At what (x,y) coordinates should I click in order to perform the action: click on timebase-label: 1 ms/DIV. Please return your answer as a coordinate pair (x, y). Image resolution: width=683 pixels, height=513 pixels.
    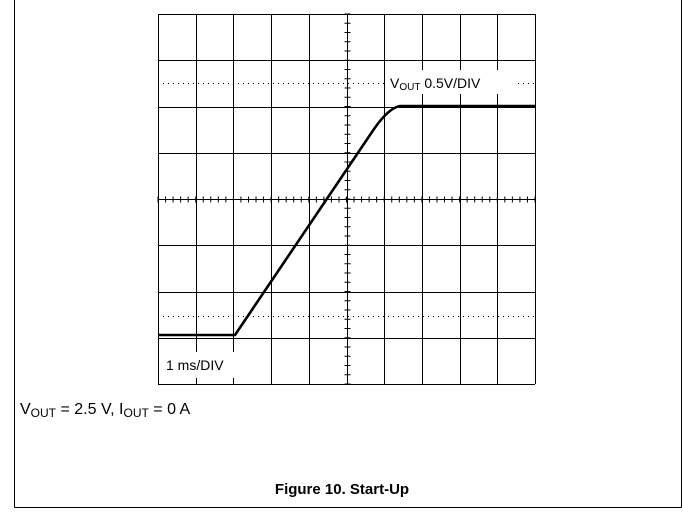
    Looking at the image, I should click on (195, 365).